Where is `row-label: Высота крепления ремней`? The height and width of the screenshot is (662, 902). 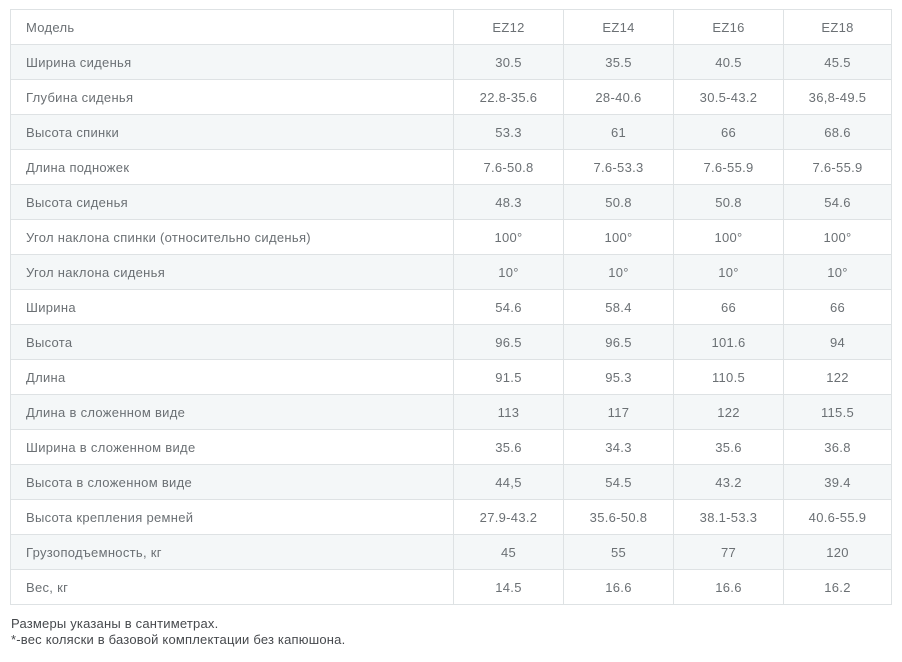
row-label: Высота крепления ремней is located at coordinates (232, 517).